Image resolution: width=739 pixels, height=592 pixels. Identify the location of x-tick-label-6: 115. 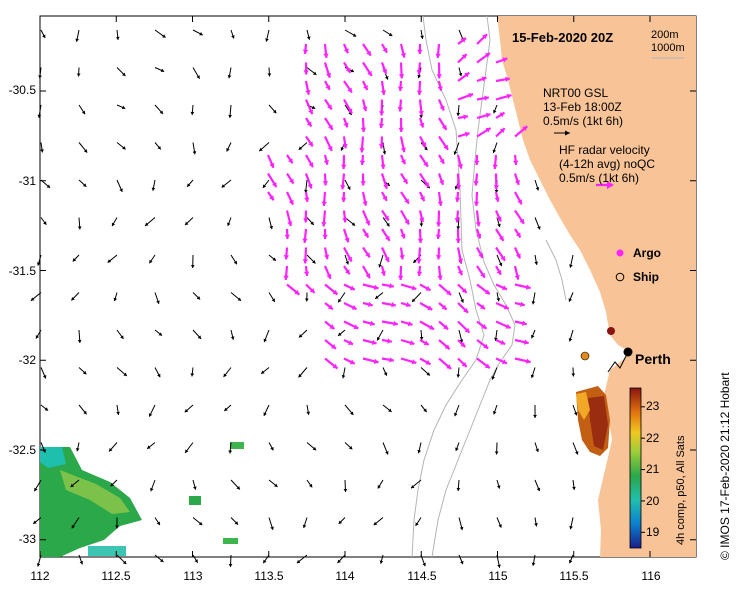
(498, 576).